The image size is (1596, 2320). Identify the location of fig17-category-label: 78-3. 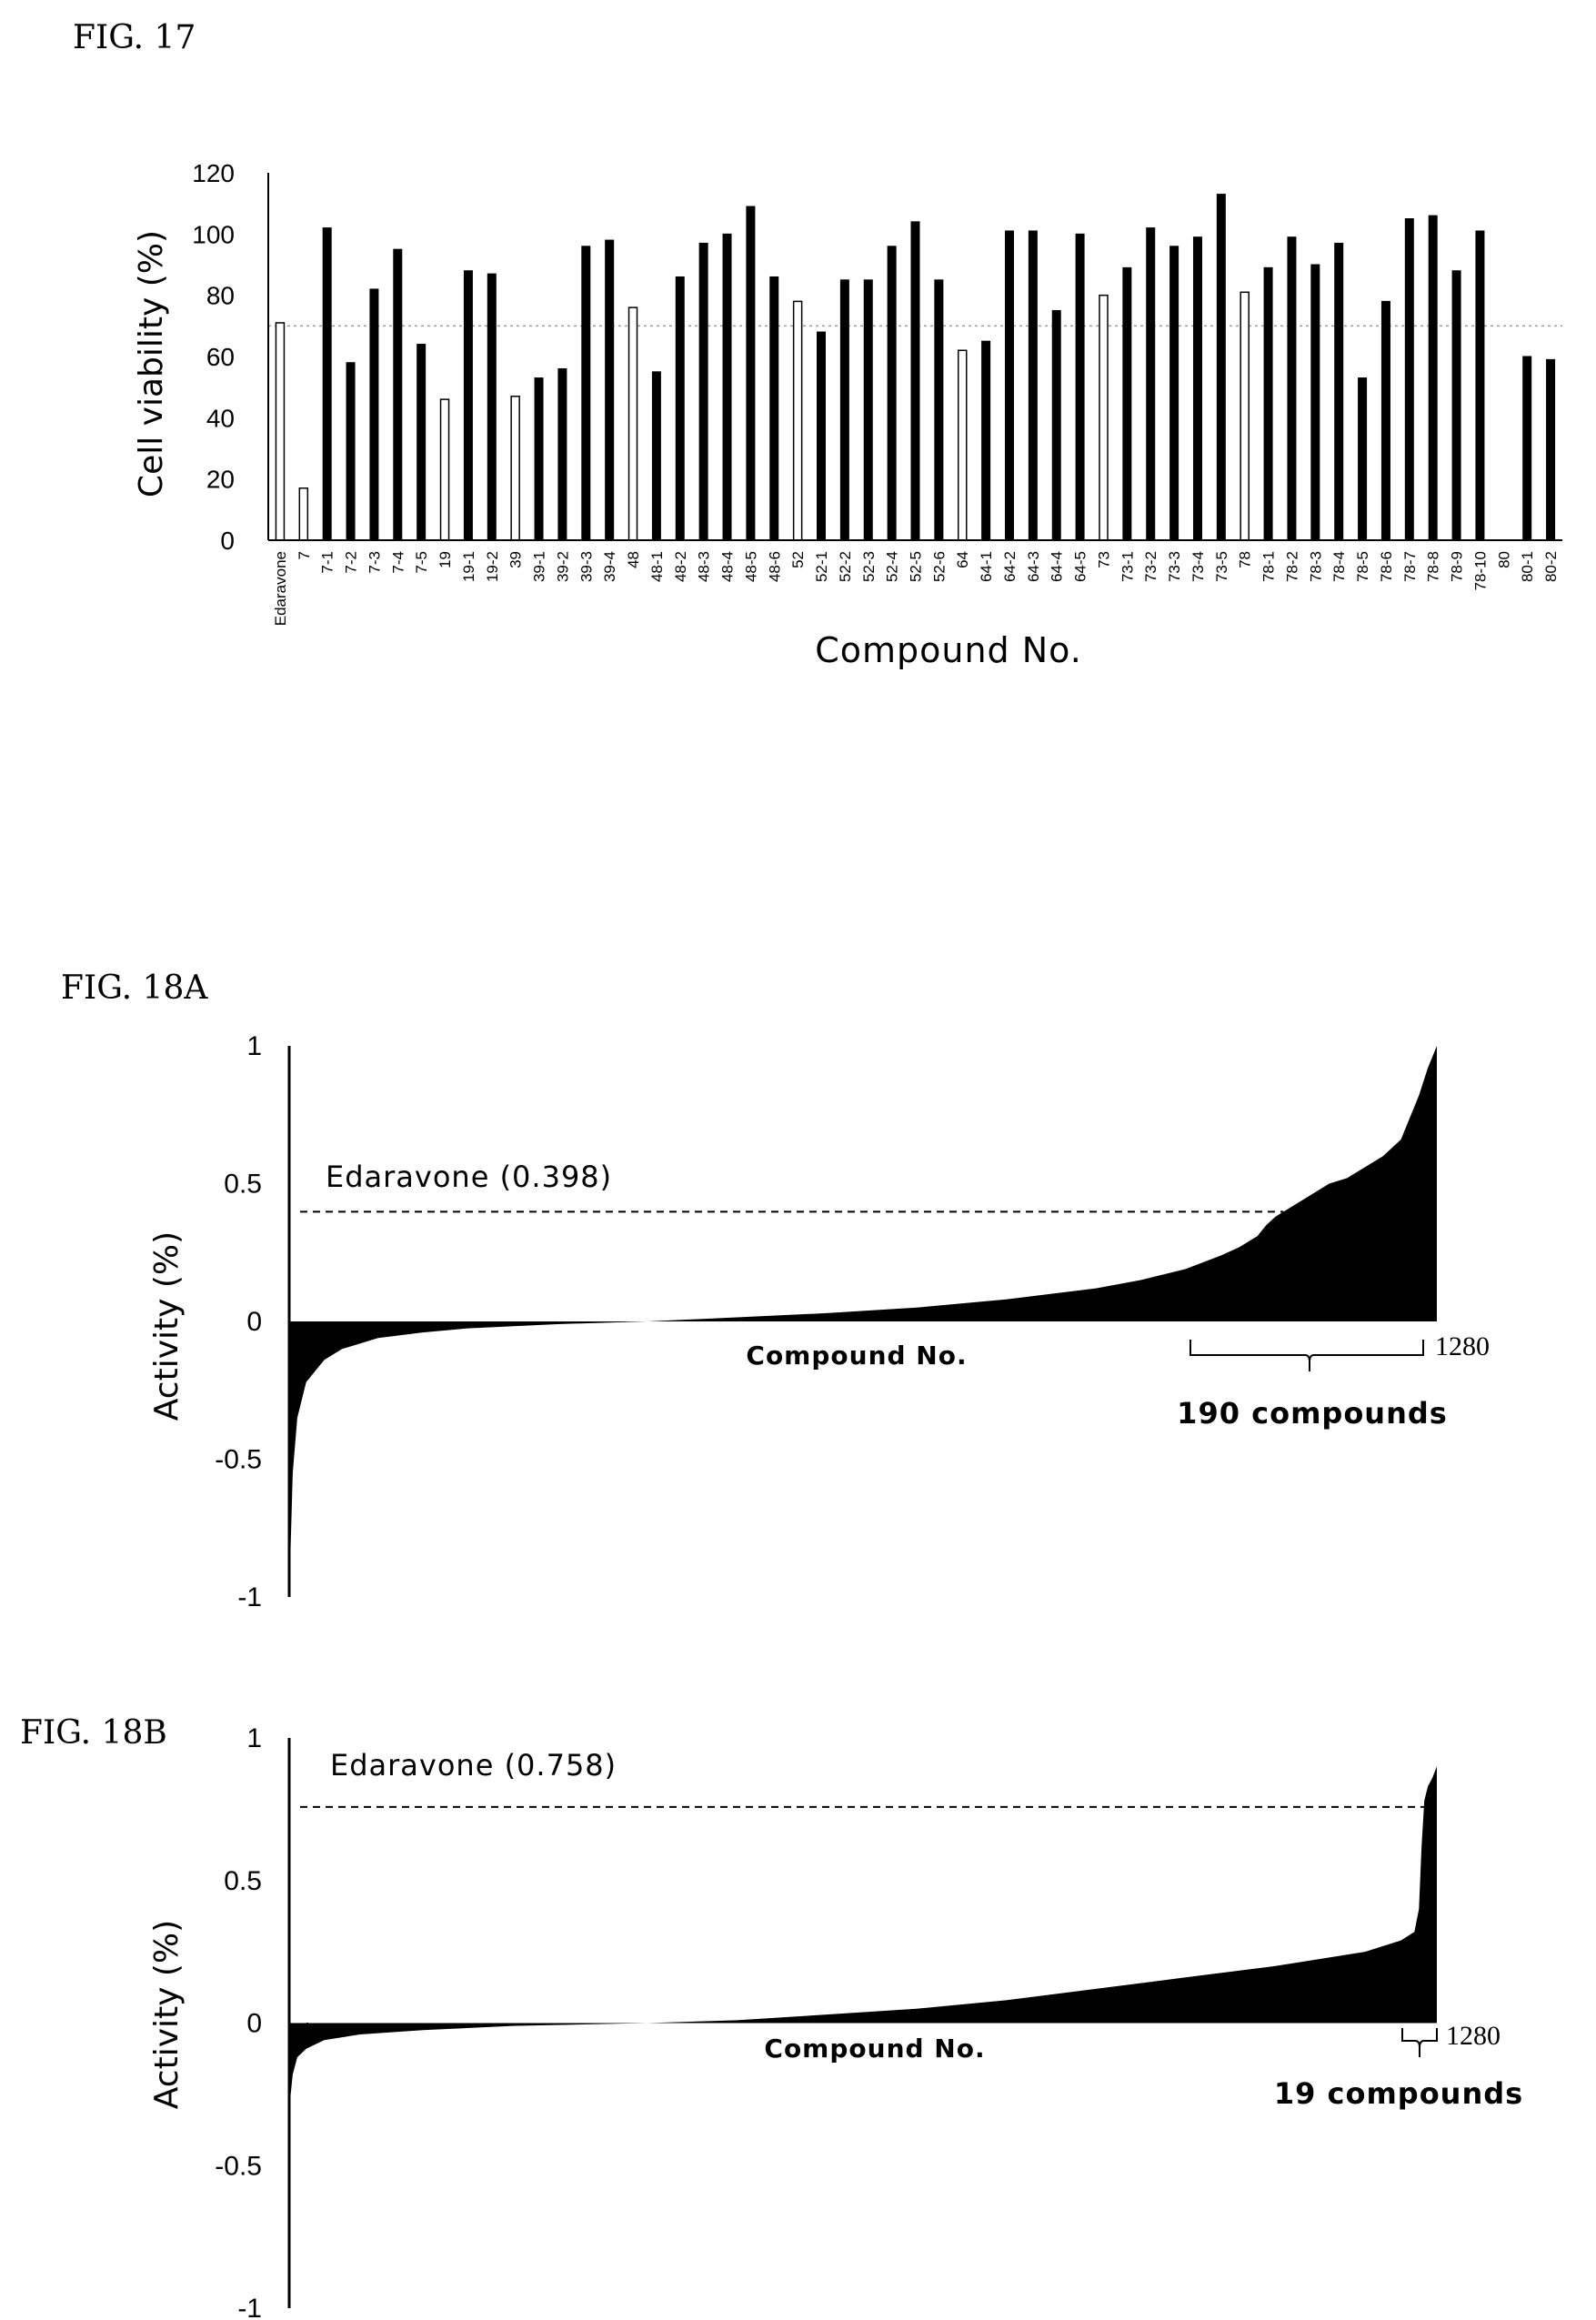
(1315, 566).